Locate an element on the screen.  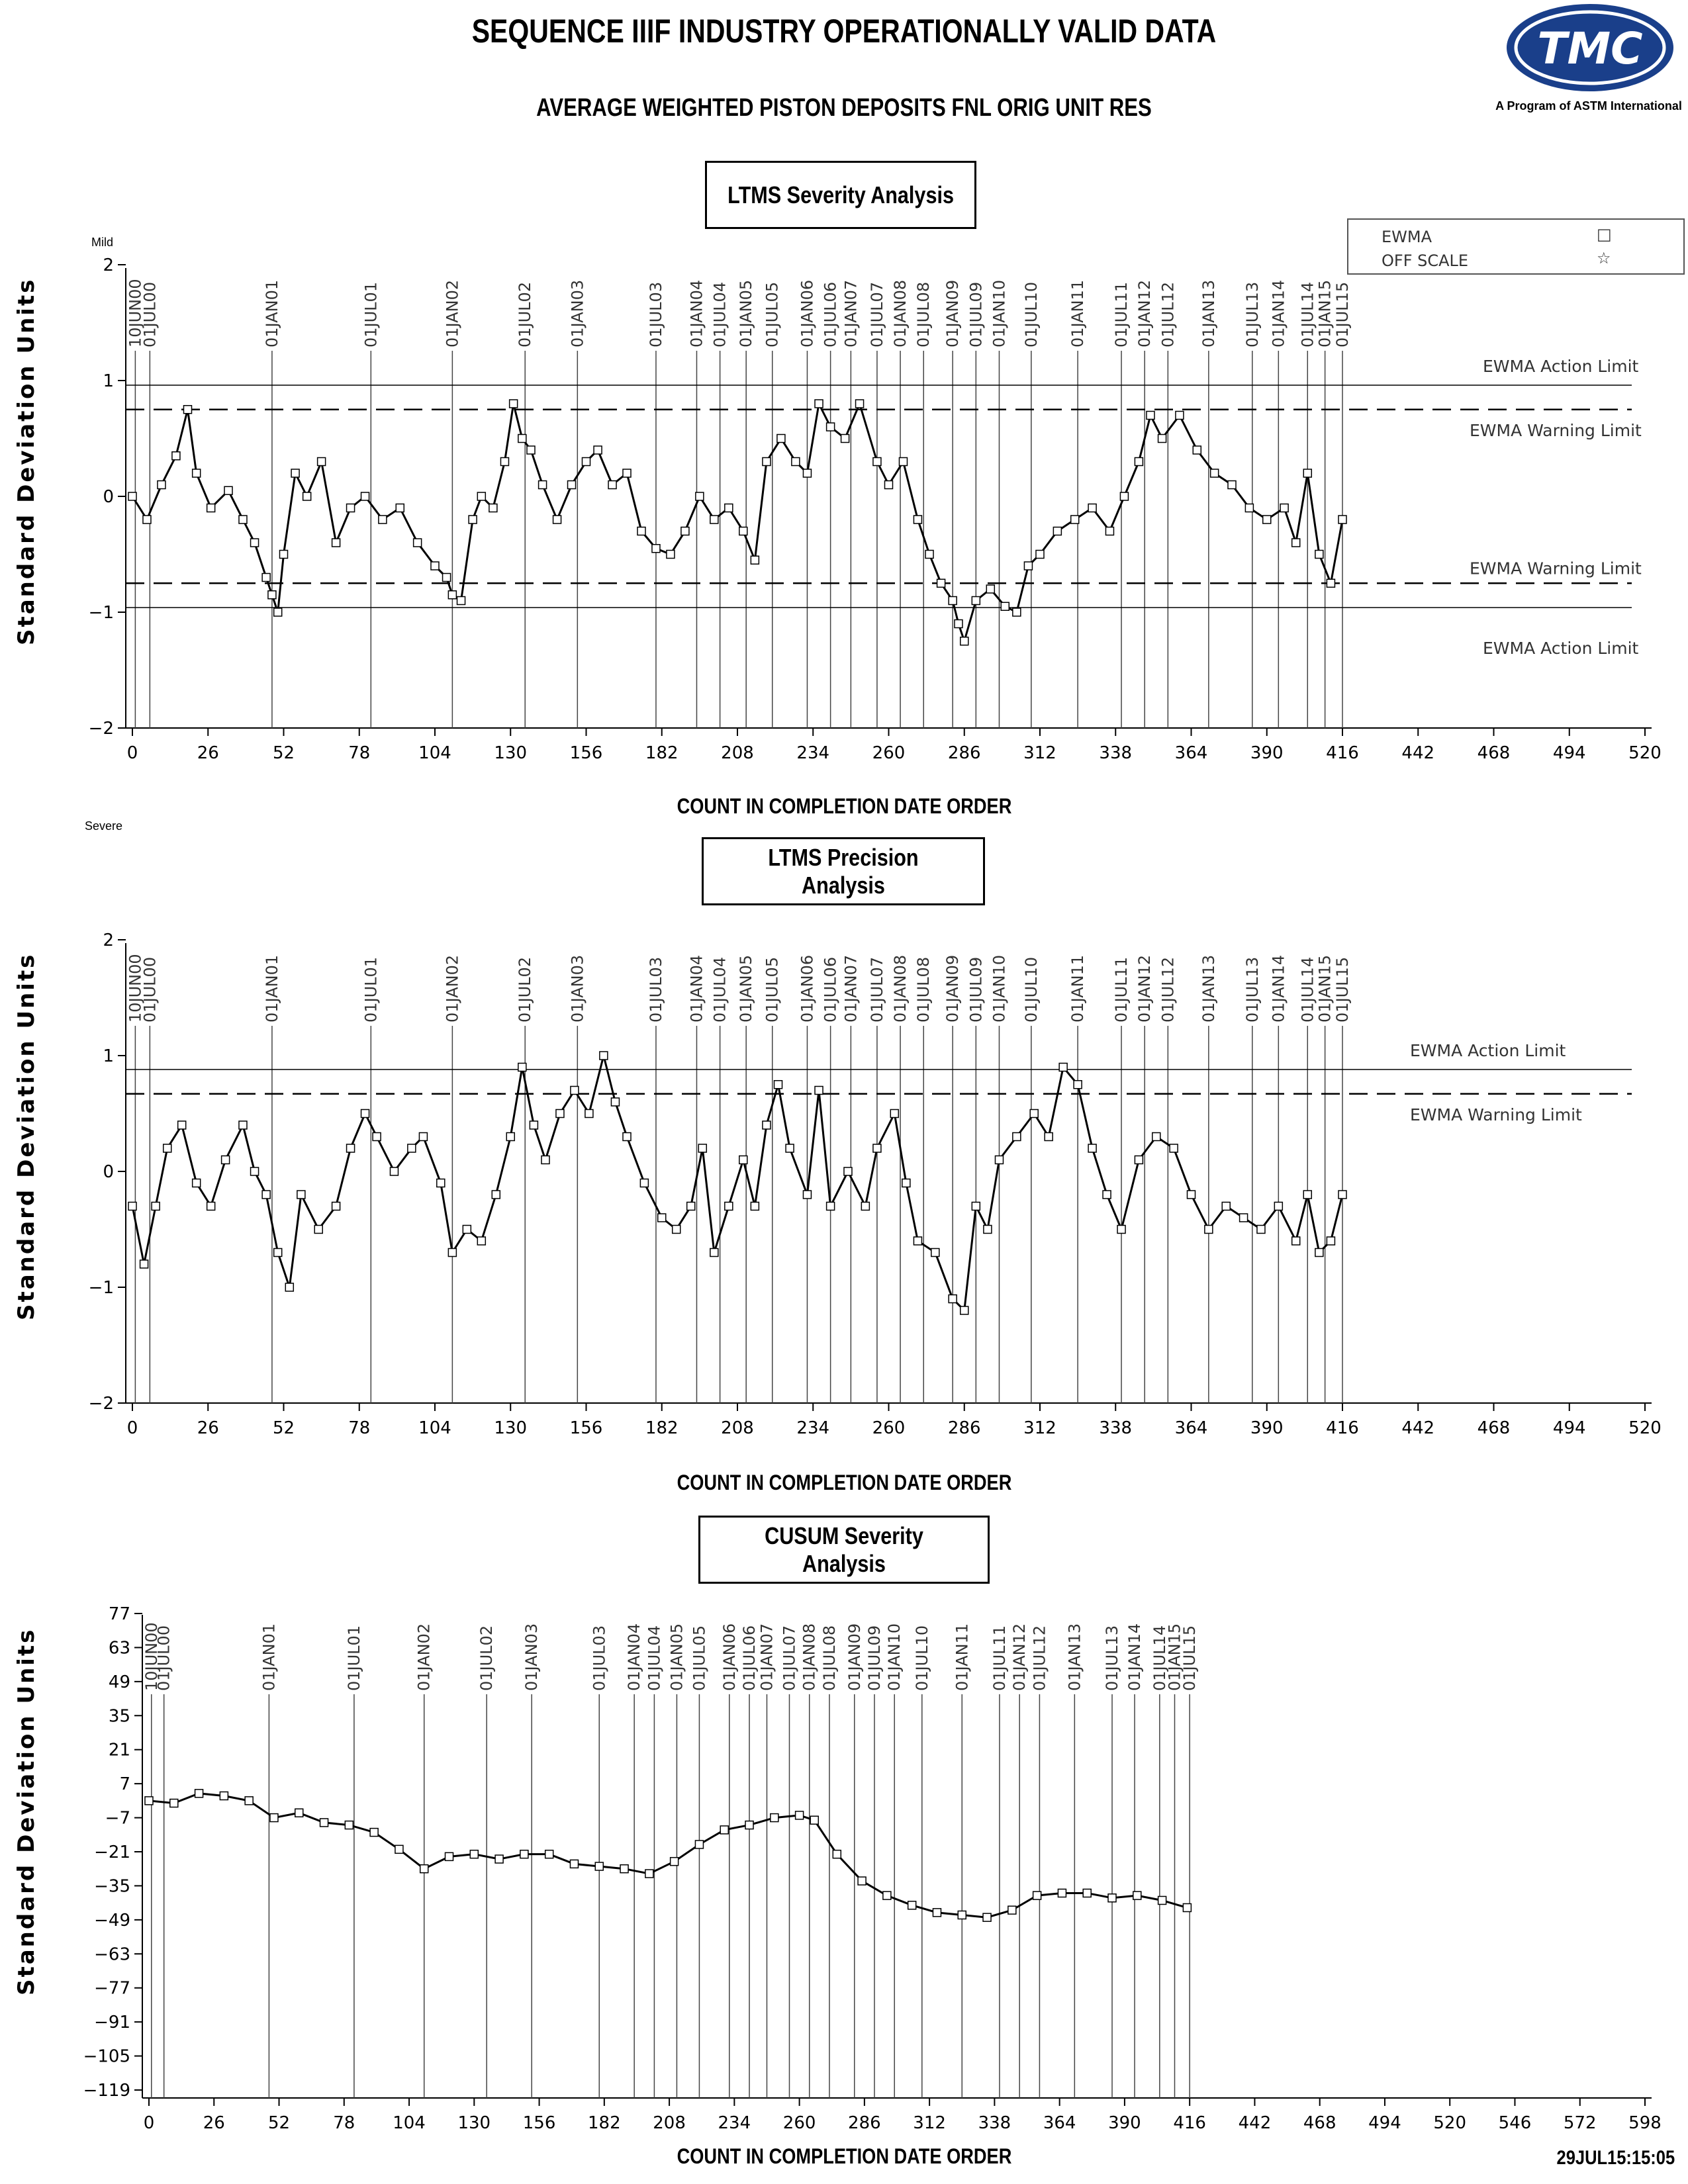
date-marker-label: 01JAN12 is located at coordinates (1019, 1657).